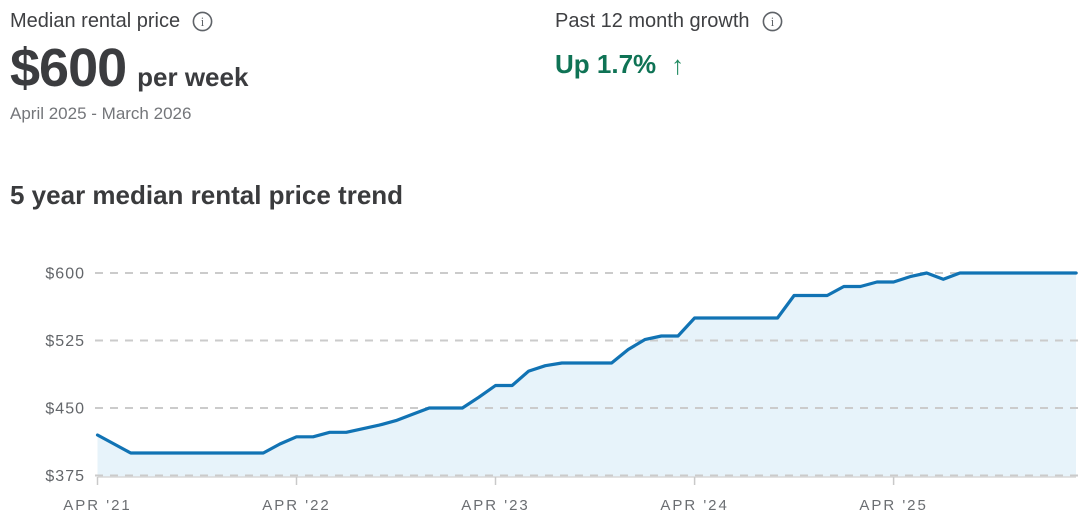 The width and height of the screenshot is (1089, 529). Describe the element at coordinates (97, 505) in the screenshot. I see `svg-text: APR '21` at that location.